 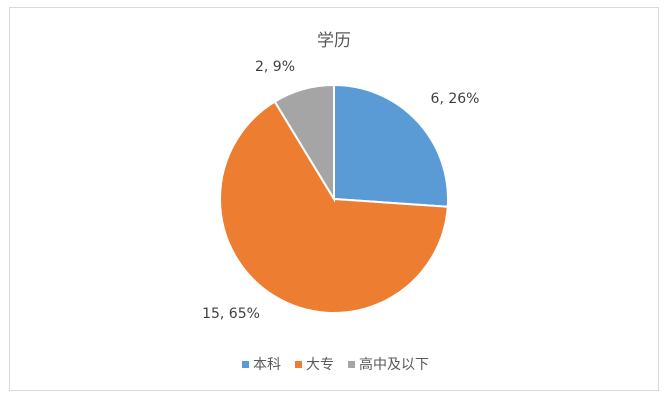 I want to click on legend-swatch-dazhuan, so click(x=298, y=364).